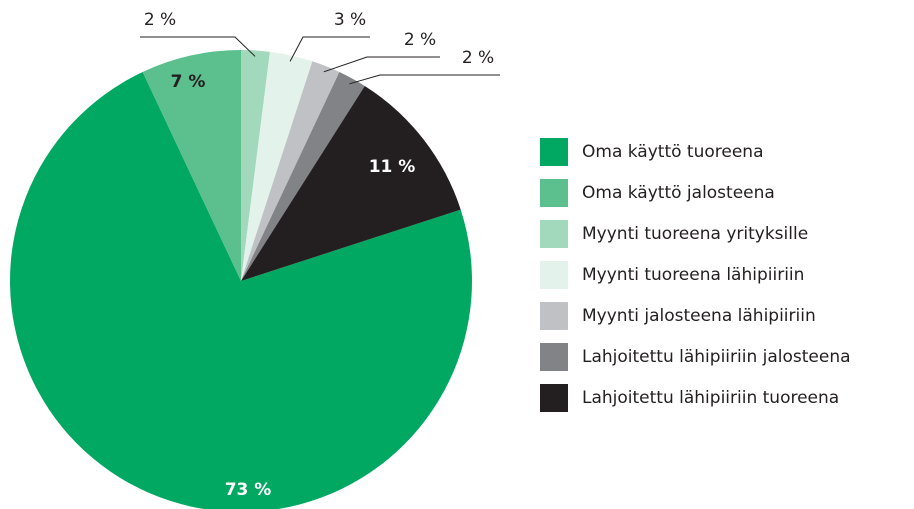 The image size is (914, 509). I want to click on legend-label: Oma käyttö jalosteena, so click(678, 193).